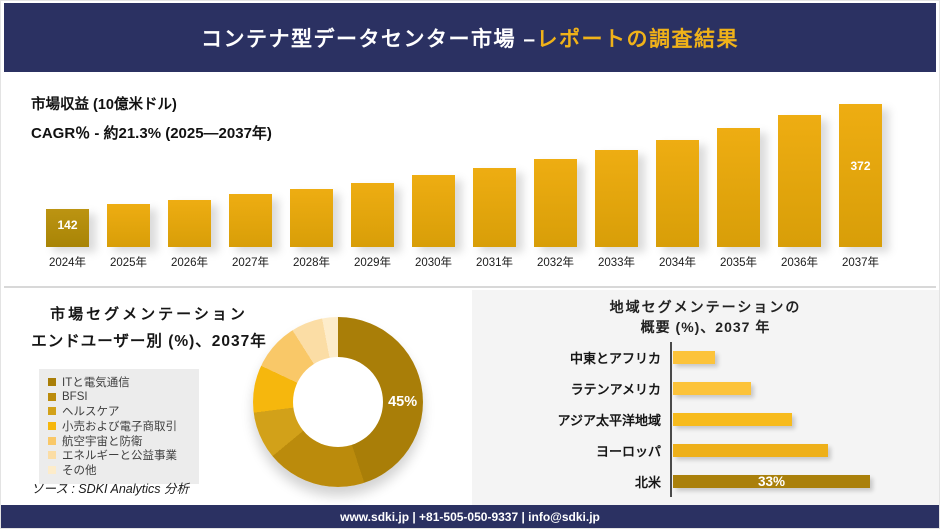 Image resolution: width=940 pixels, height=529 pixels. I want to click on legend-label: 小売および電子商取引, so click(119, 427).